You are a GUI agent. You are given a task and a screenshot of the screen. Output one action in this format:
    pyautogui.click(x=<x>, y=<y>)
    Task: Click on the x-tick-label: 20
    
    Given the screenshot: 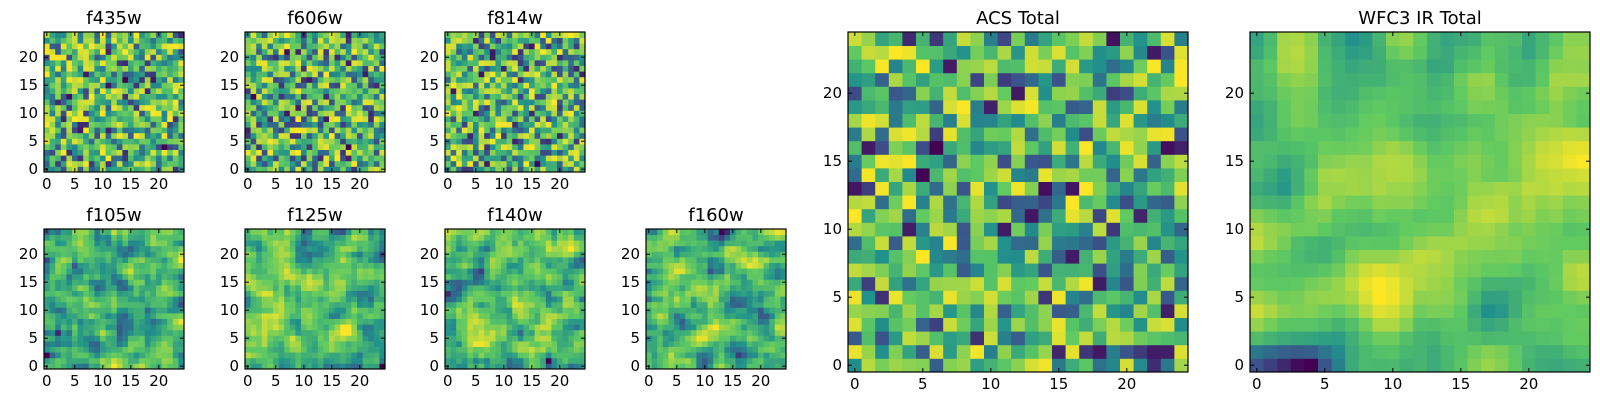 What is the action you would take?
    pyautogui.click(x=559, y=184)
    